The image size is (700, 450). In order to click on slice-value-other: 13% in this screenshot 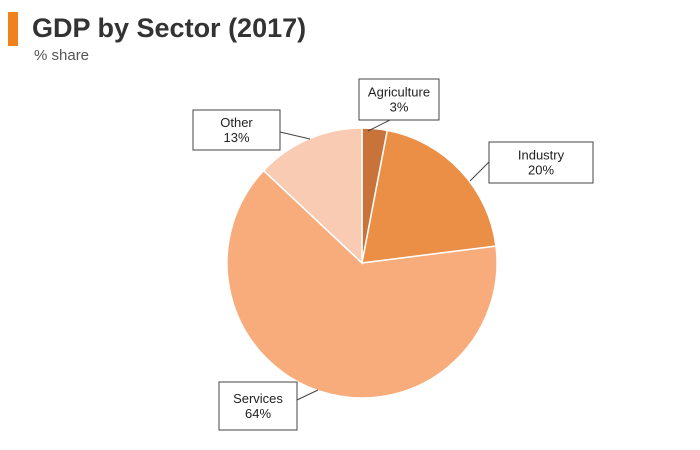, I will do `click(236, 137)`.